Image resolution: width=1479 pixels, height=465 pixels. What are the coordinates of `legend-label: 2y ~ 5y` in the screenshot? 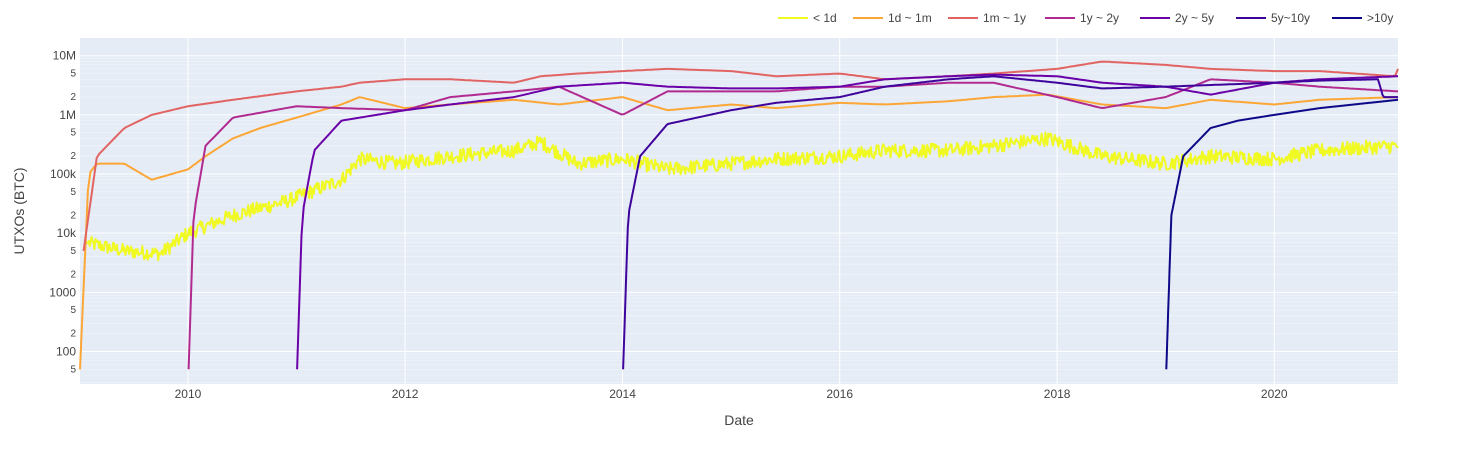 It's located at (1194, 18).